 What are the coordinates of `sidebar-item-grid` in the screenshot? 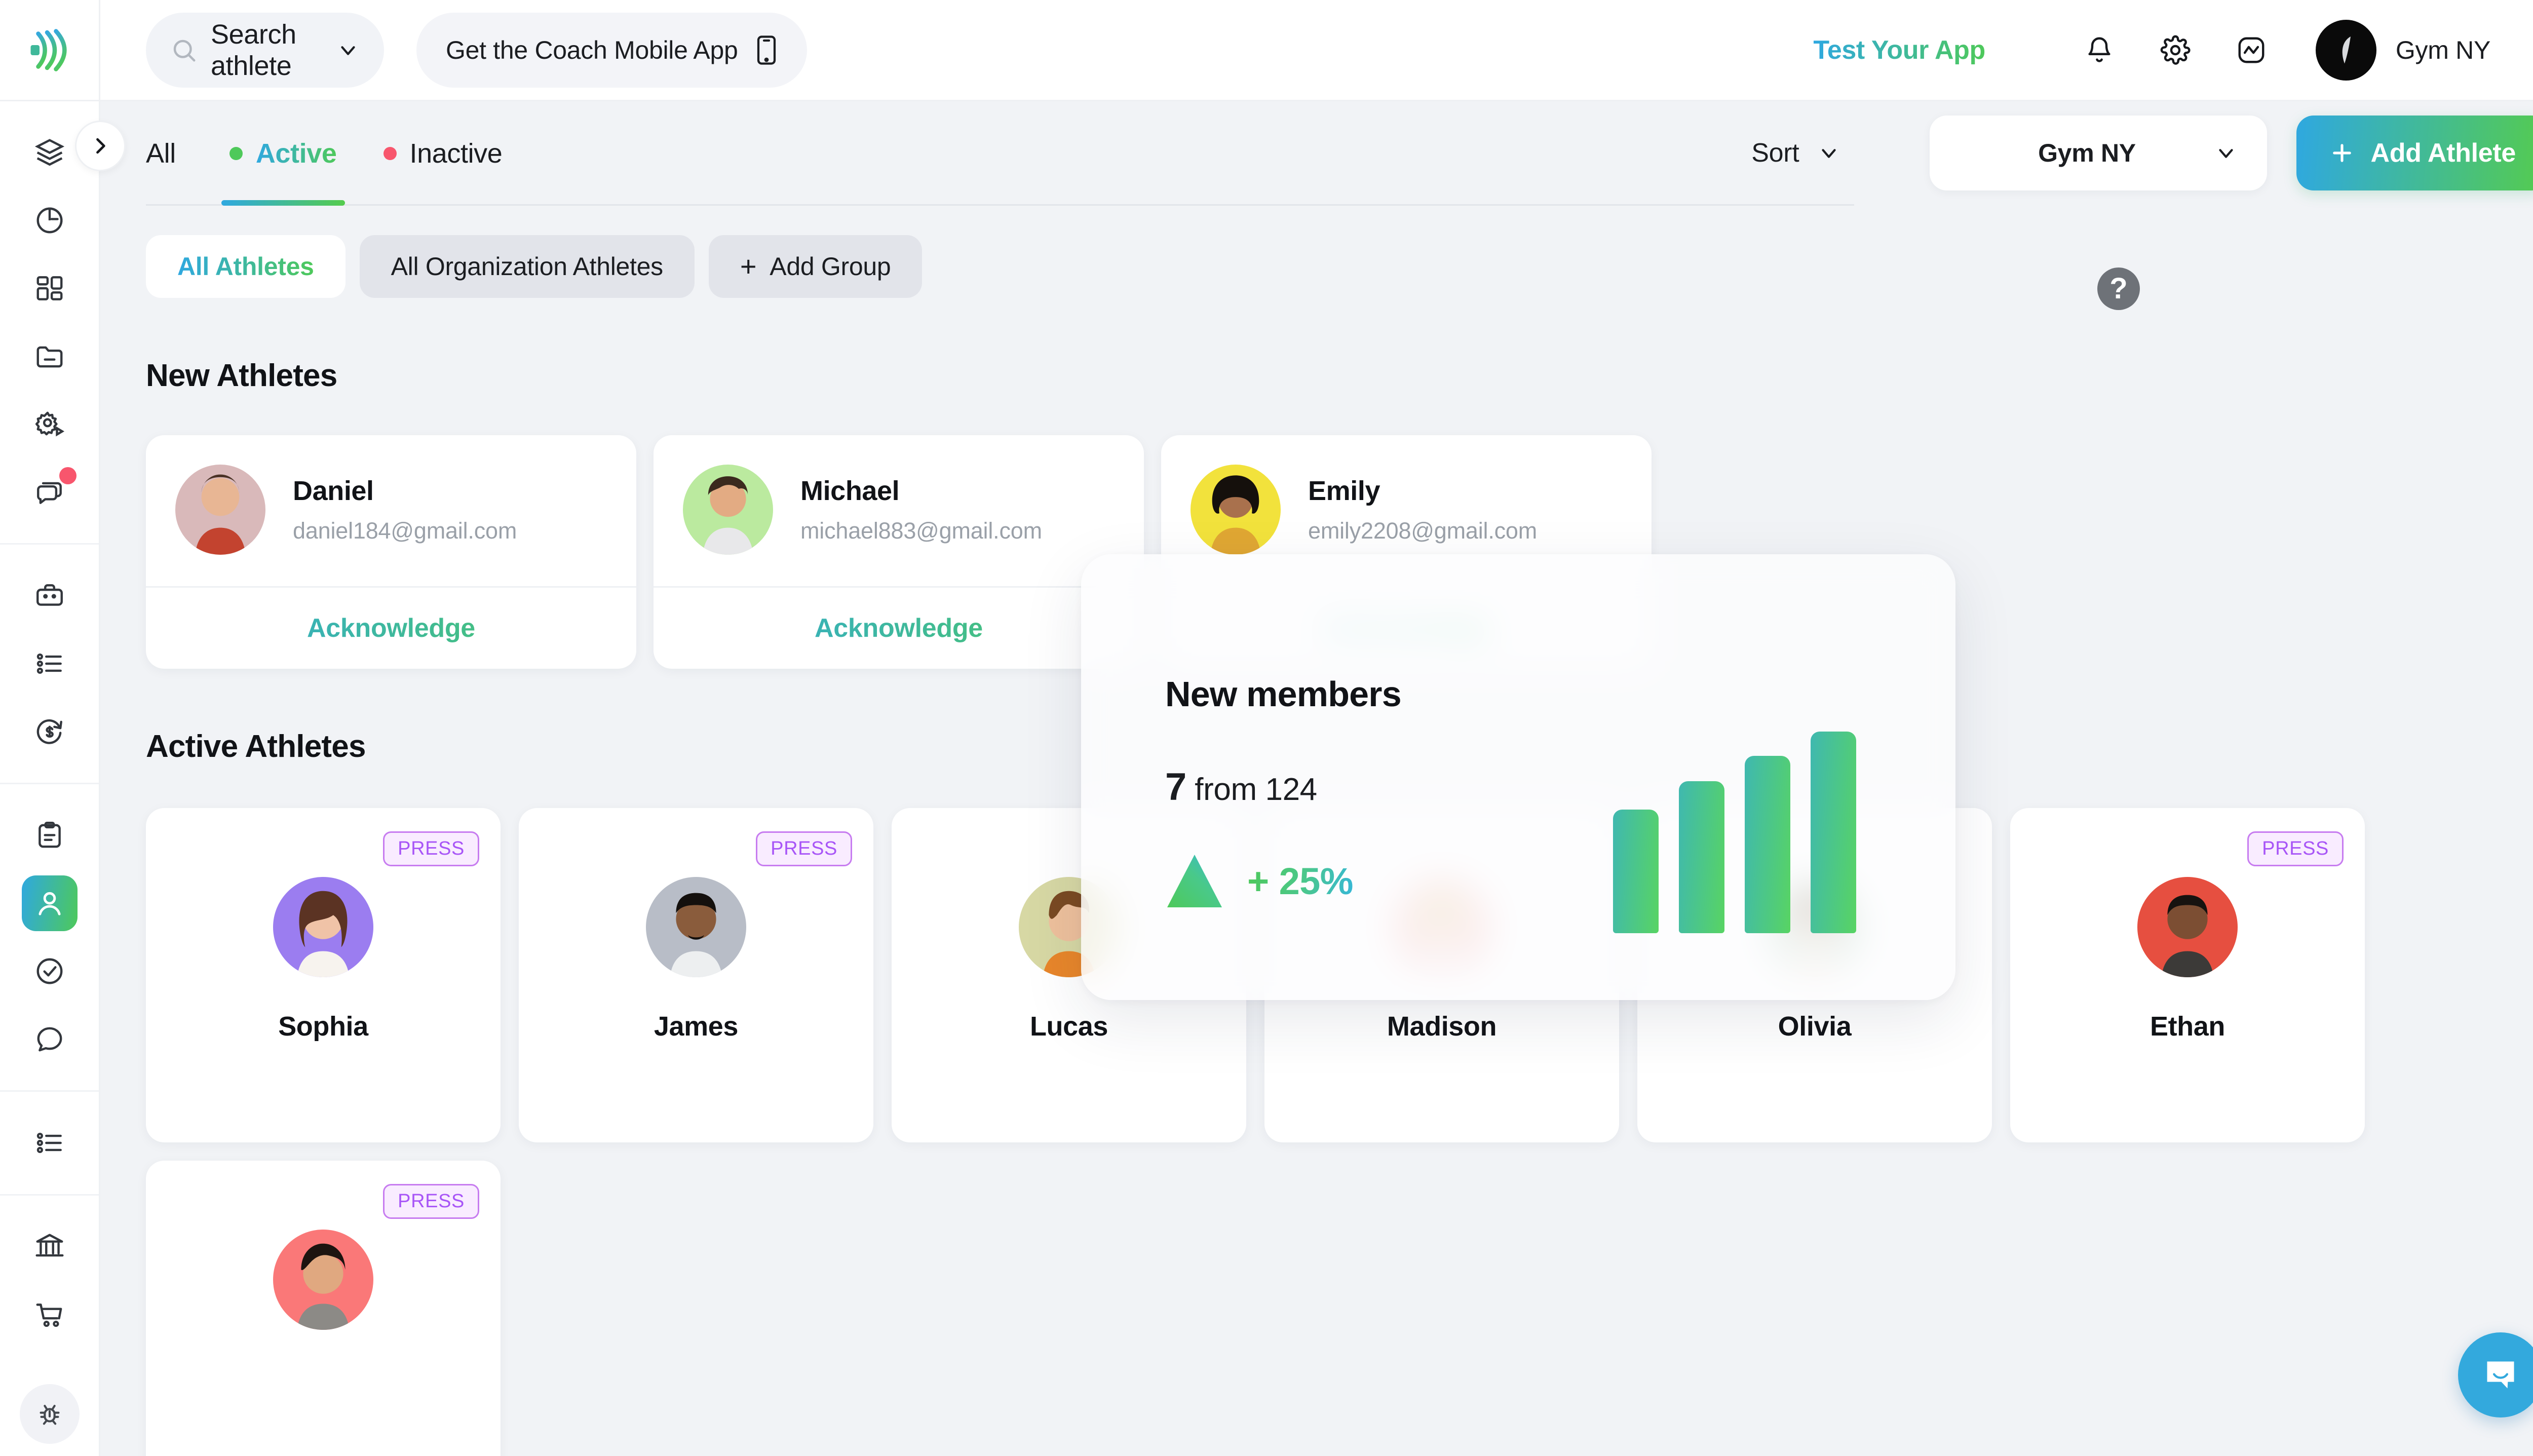 It's located at (50, 288).